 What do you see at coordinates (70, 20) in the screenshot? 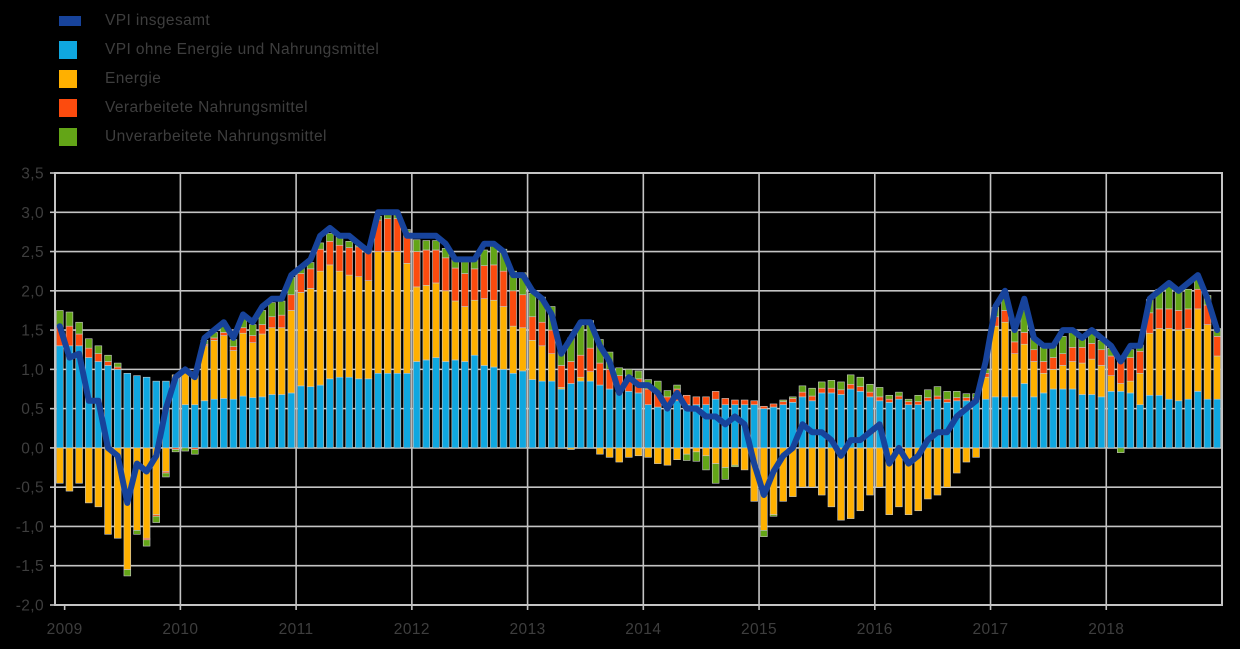
I see `line-swatch-icon` at bounding box center [70, 20].